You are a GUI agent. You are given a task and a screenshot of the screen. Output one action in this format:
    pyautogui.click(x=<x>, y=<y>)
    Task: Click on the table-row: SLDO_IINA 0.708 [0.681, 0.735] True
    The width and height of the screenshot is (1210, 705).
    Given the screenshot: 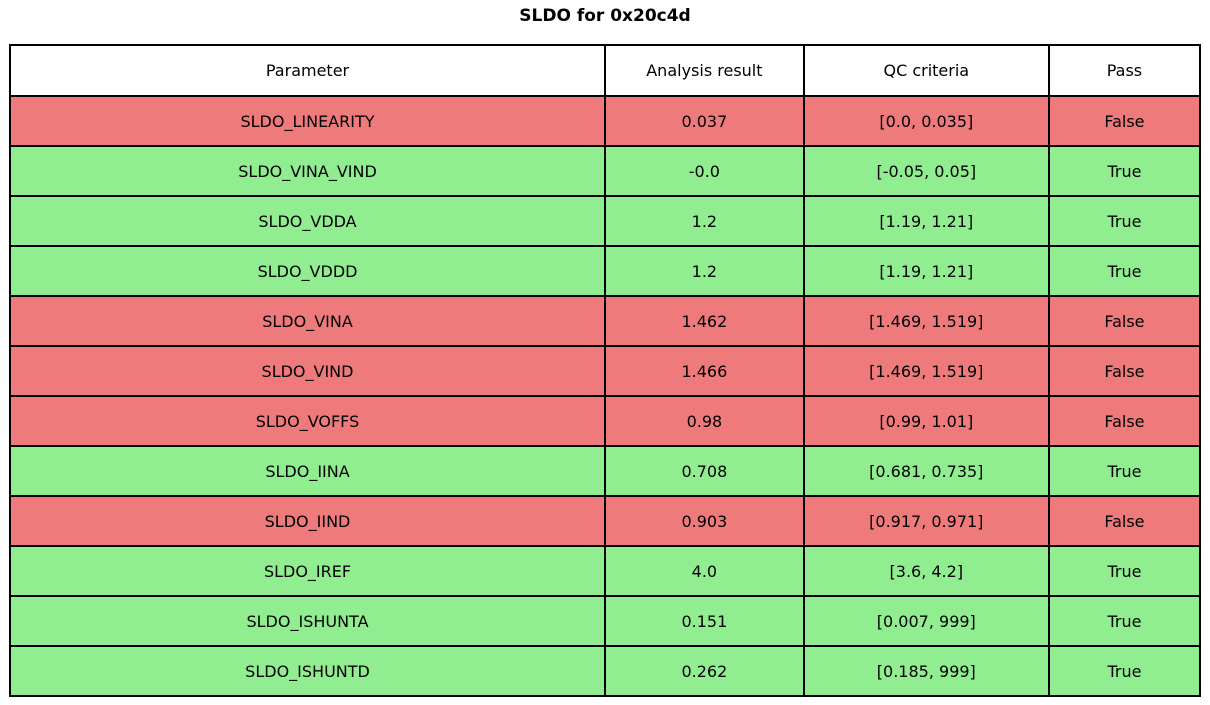 What is the action you would take?
    pyautogui.click(x=605, y=471)
    